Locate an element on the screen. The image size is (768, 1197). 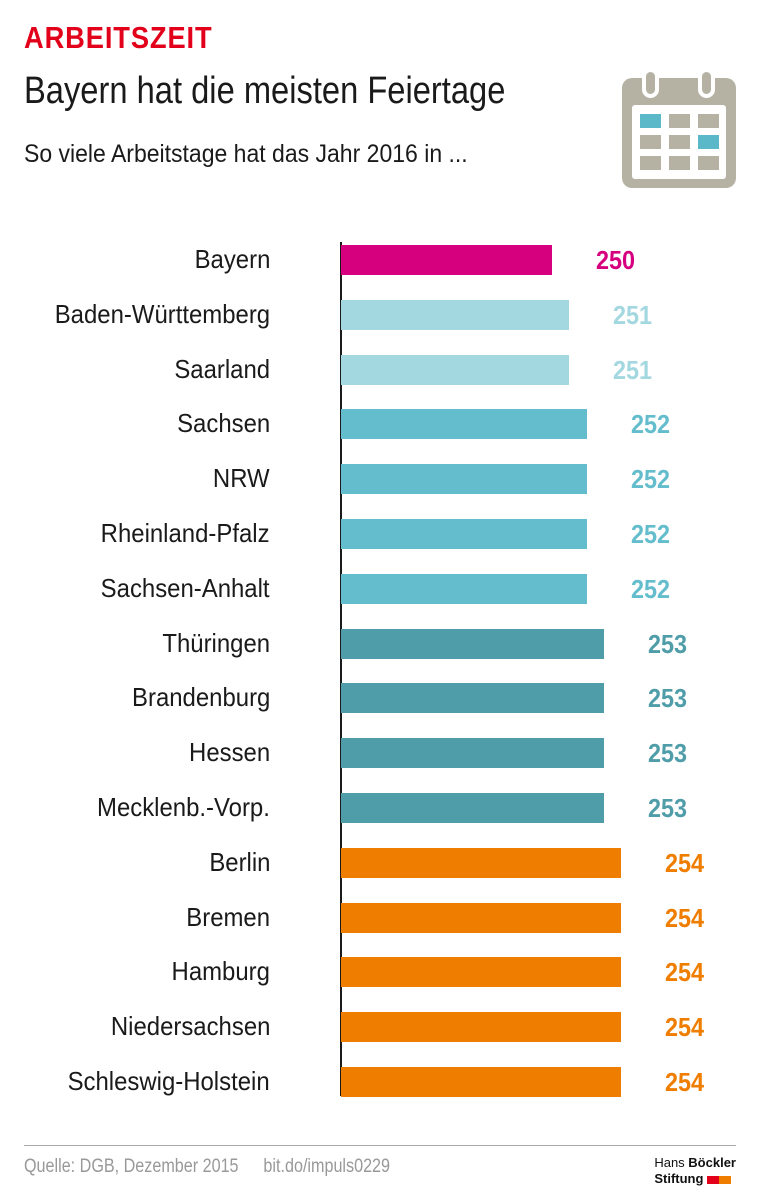
category-label: Bremen is located at coordinates (228, 916).